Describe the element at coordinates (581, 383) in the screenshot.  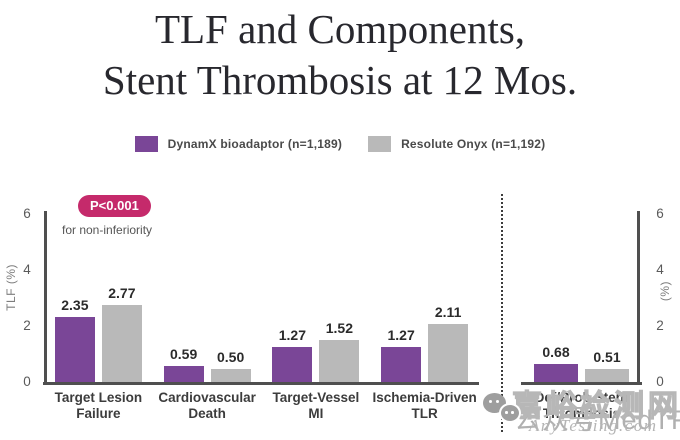
I see `right-x-axis-line` at that location.